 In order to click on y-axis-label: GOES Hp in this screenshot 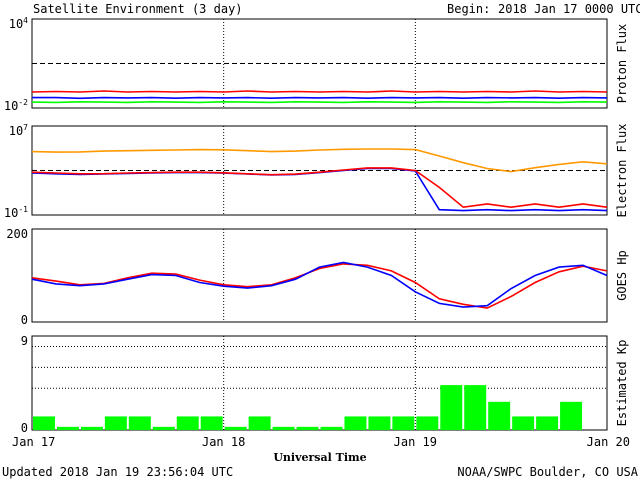, I will do `click(622, 275)`.